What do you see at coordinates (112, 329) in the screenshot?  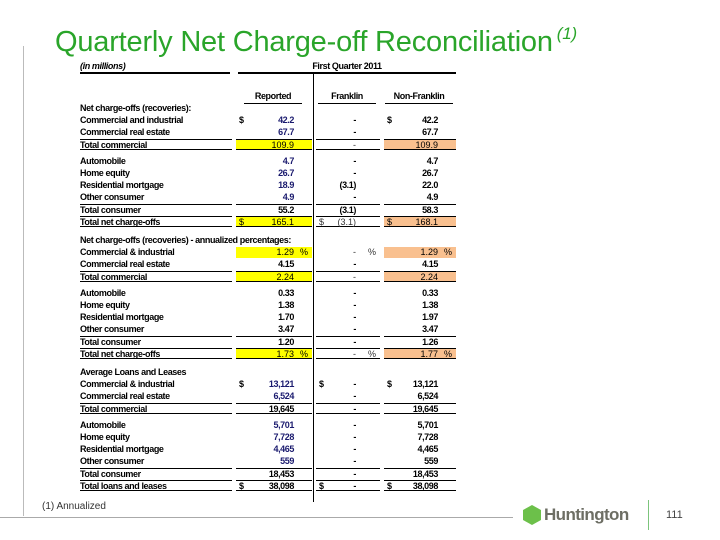 I see `row-label: Other consumer` at bounding box center [112, 329].